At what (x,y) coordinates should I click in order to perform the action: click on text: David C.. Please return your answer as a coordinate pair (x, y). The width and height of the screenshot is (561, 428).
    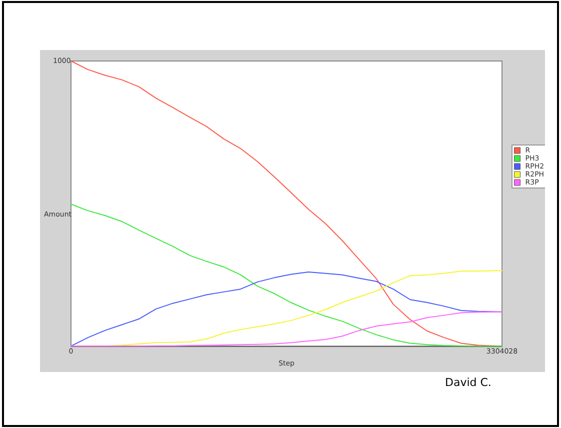
    Looking at the image, I should click on (468, 382).